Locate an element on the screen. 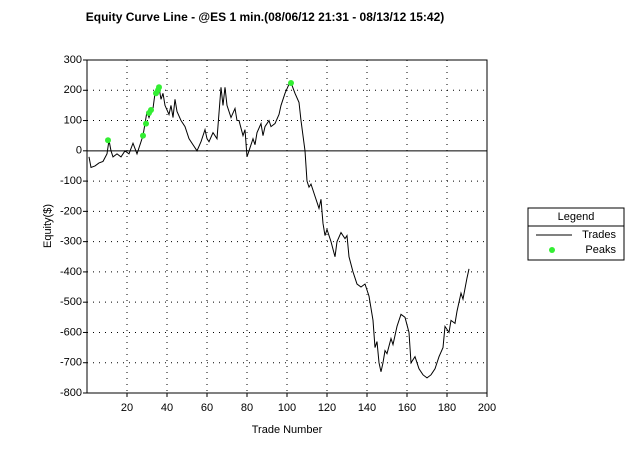 The image size is (634, 474). x-tick-label: 40 is located at coordinates (167, 408).